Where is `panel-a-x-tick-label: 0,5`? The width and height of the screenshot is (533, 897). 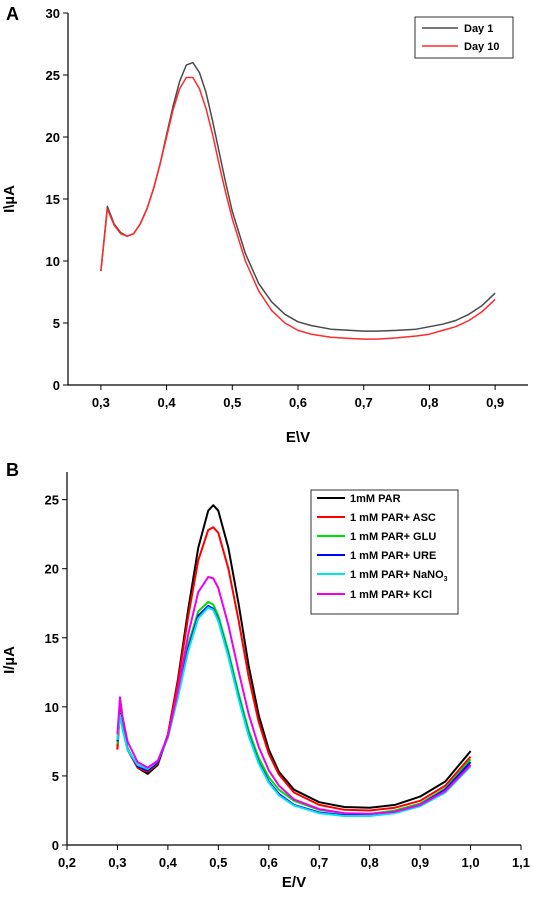 panel-a-x-tick-label: 0,5 is located at coordinates (232, 402).